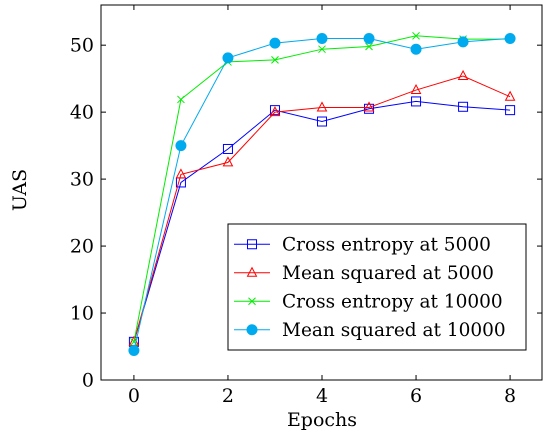 Image resolution: width=543 pixels, height=437 pixels. I want to click on legend-item: Cross entropy at 10000, so click(368, 301).